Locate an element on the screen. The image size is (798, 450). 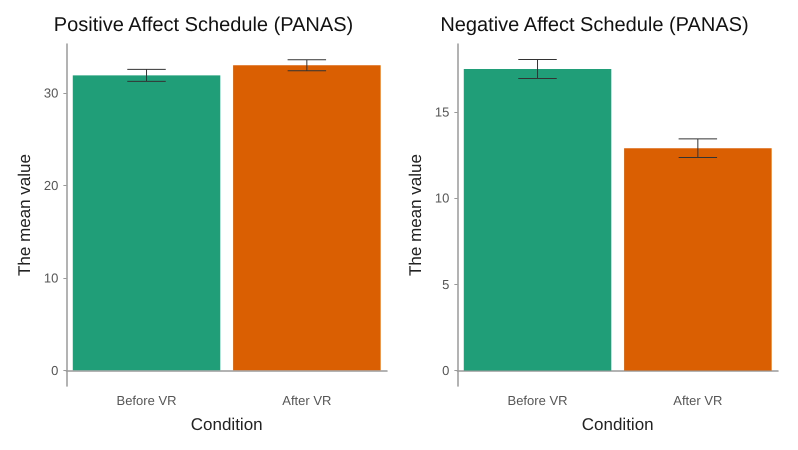
y-tick-label: 20 is located at coordinates (51, 185).